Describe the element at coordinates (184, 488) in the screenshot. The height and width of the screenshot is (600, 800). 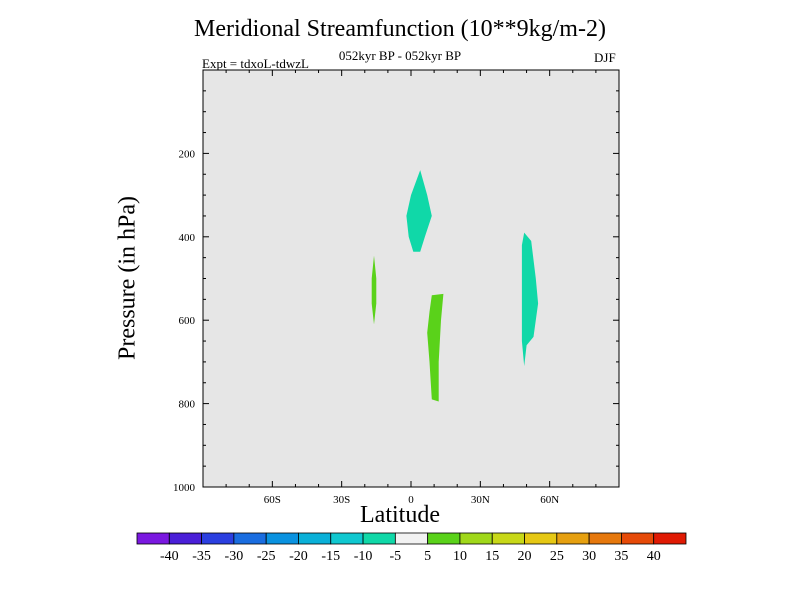
I see `y-tick-label: 1000` at that location.